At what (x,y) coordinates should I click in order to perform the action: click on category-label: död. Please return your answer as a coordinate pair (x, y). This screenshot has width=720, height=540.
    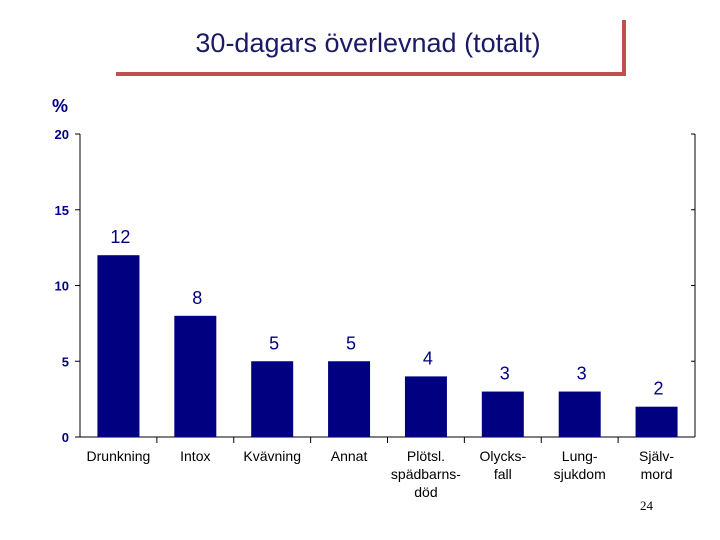
    Looking at the image, I should click on (425, 492).